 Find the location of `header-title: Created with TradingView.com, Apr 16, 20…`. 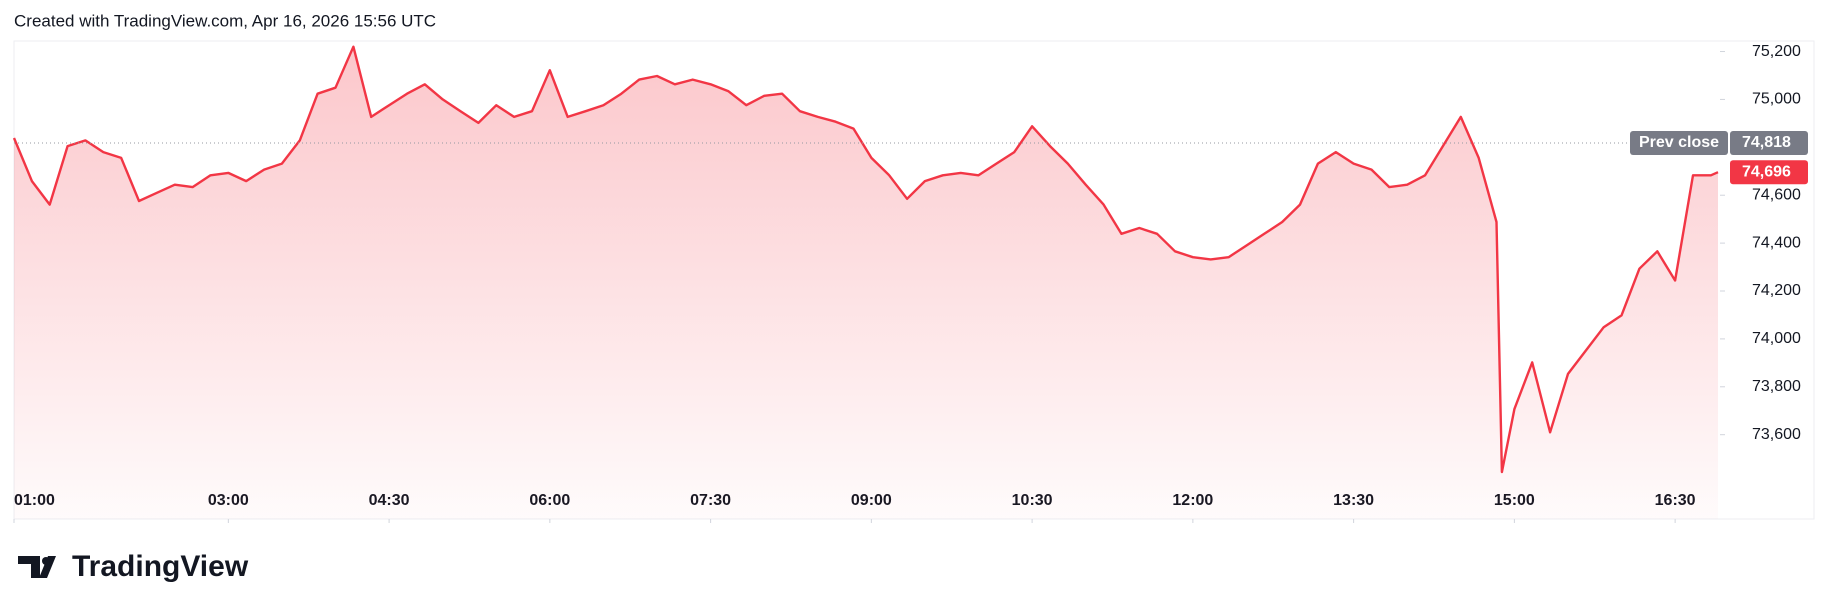

header-title: Created with TradingView.com, Apr 16, 20… is located at coordinates (225, 20).